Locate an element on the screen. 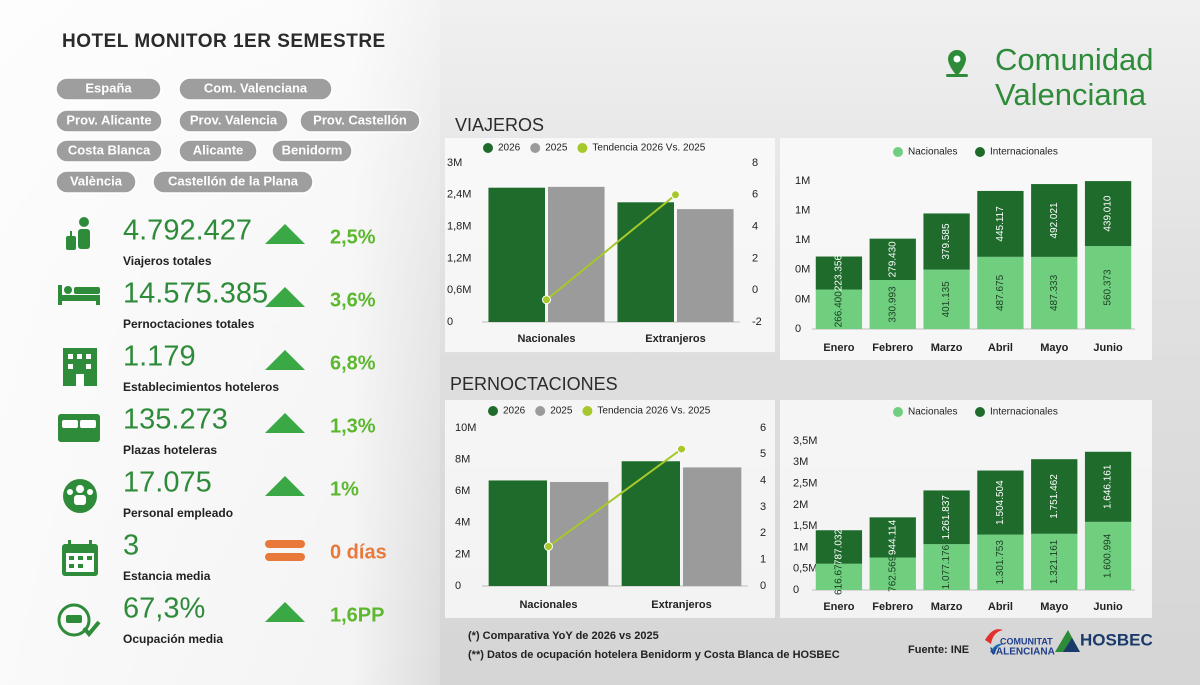  x-tick-label: Enero is located at coordinates (838, 348).